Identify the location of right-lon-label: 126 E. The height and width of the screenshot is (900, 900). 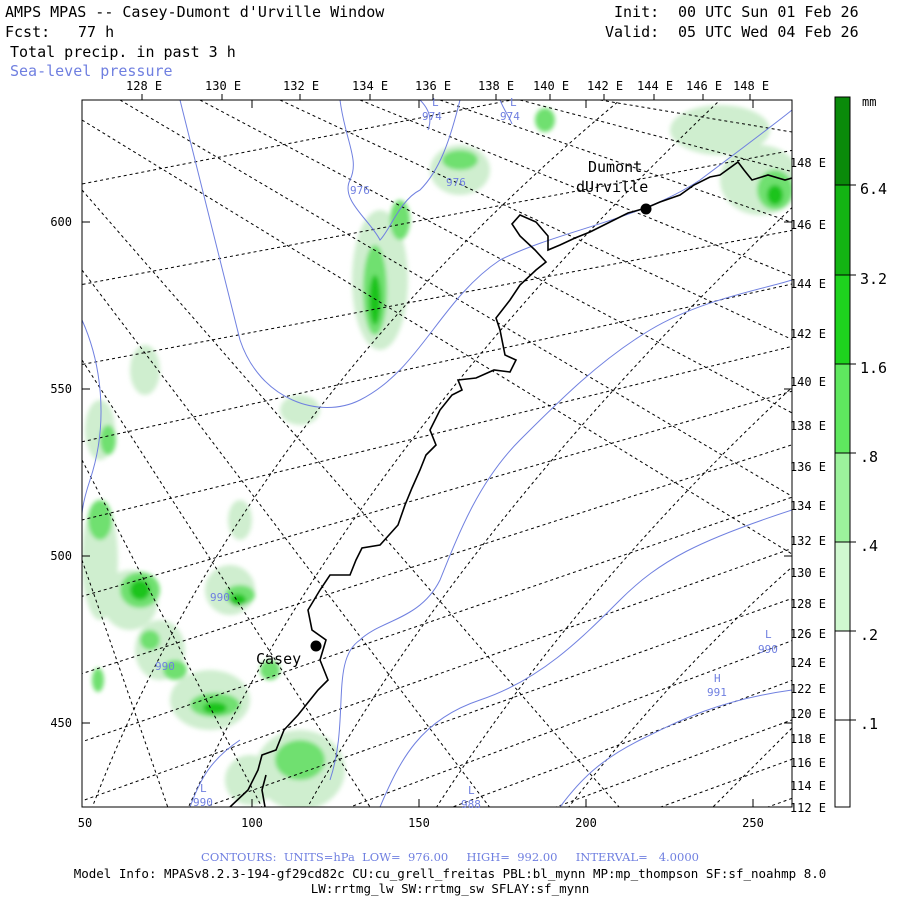
(808, 634).